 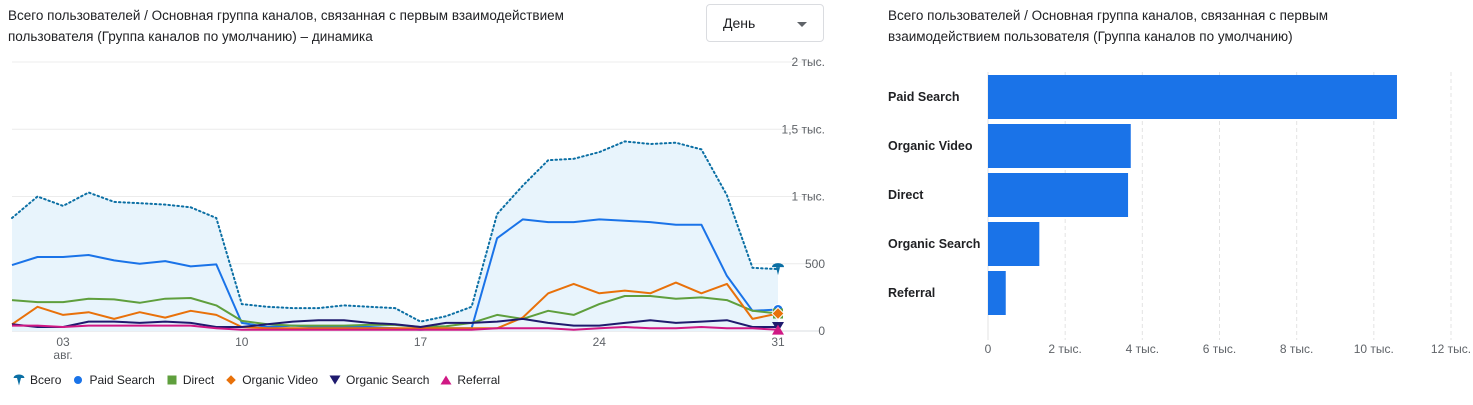 I want to click on series-line-referral, so click(x=395, y=327).